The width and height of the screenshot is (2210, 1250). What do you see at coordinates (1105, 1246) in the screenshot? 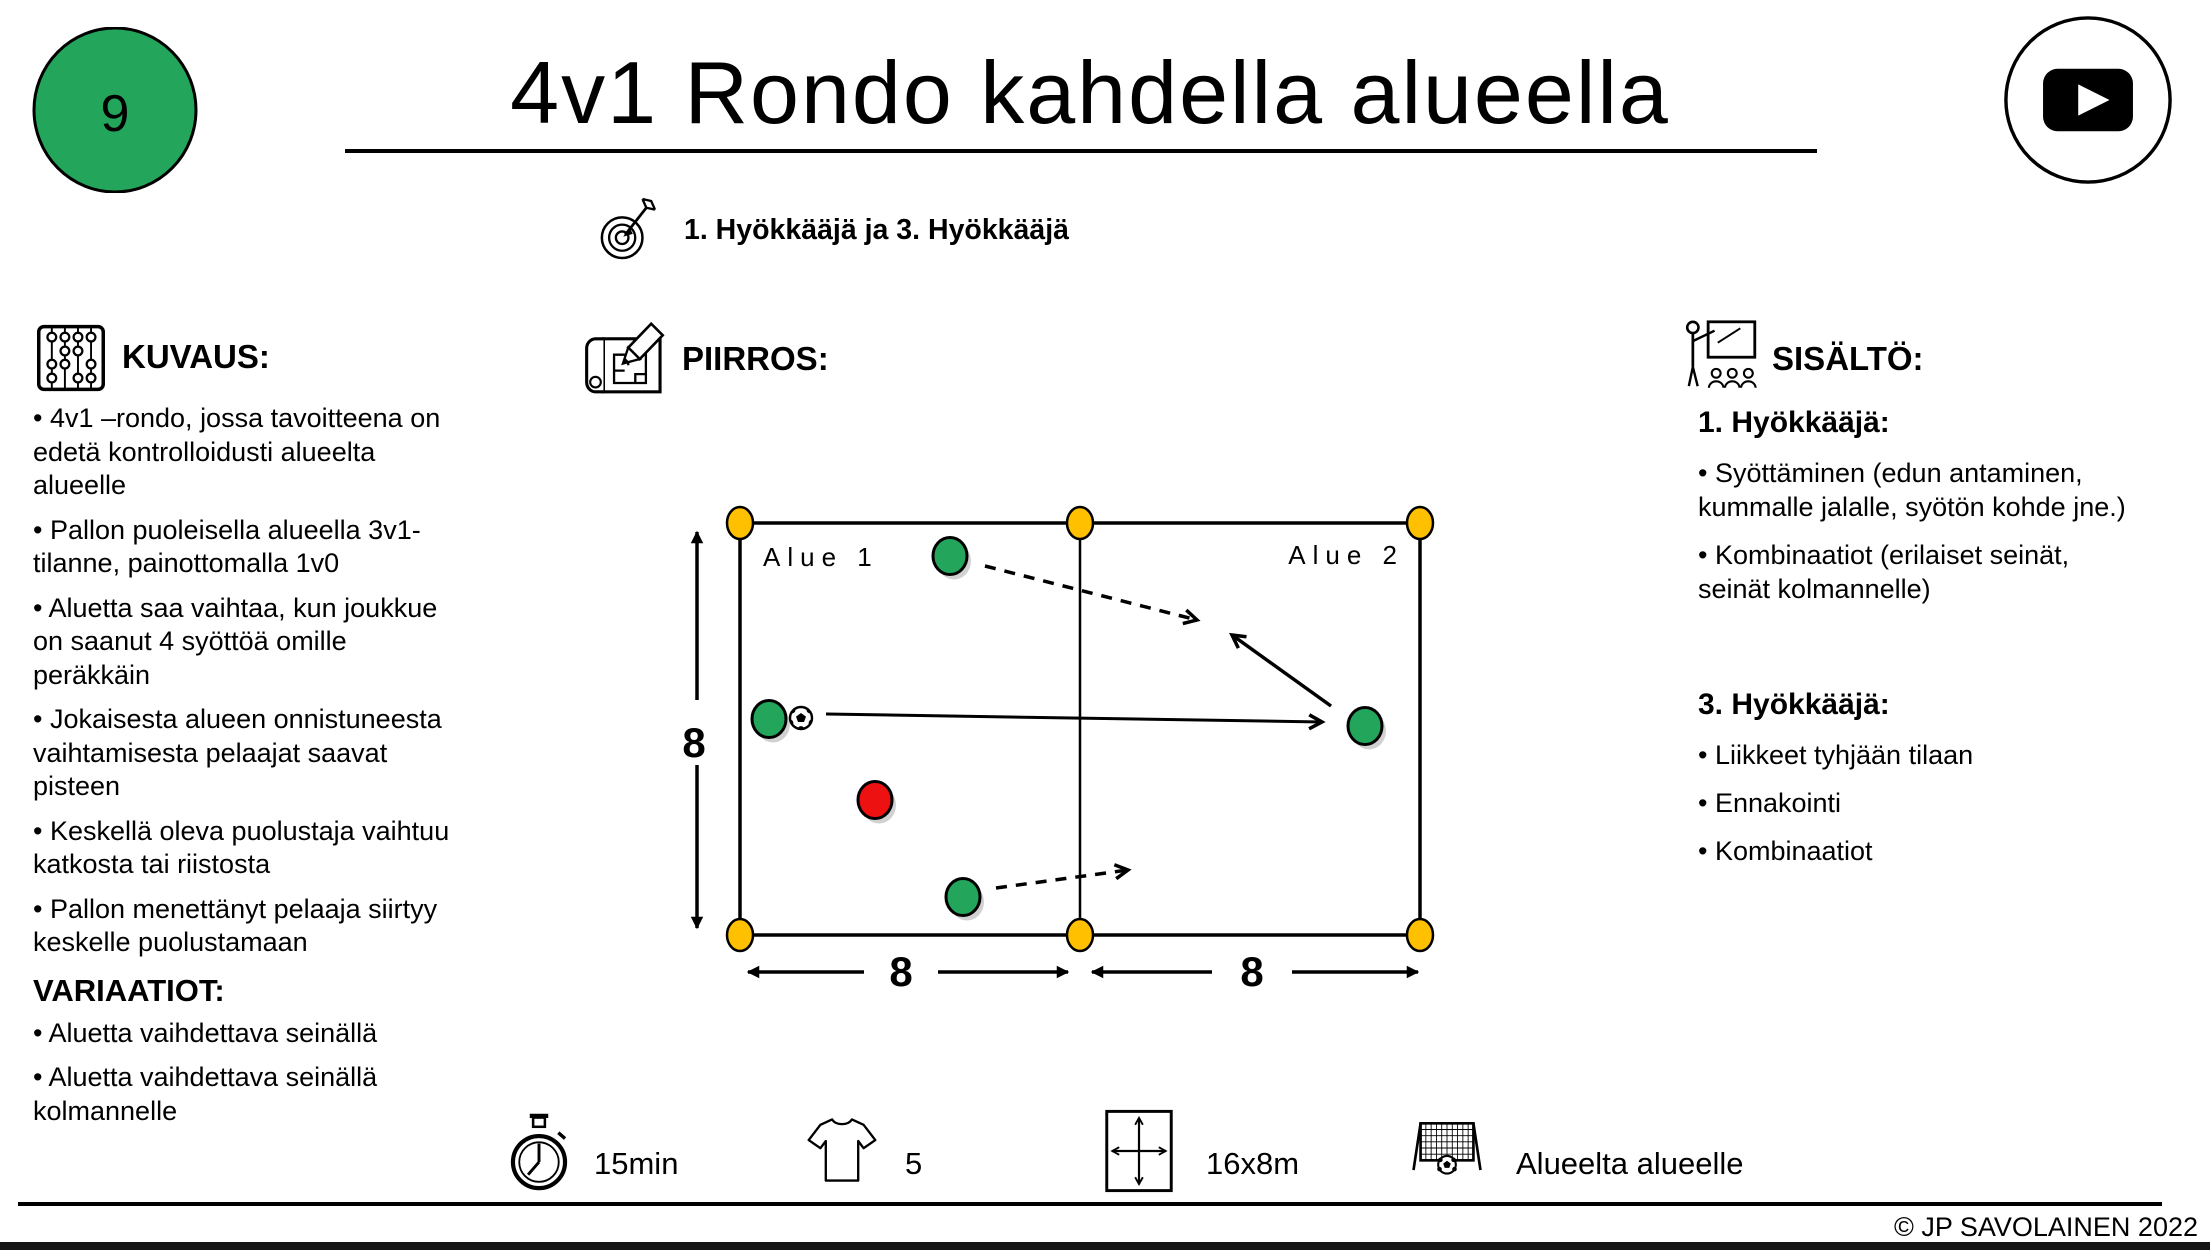
I see `bottom-bar` at bounding box center [1105, 1246].